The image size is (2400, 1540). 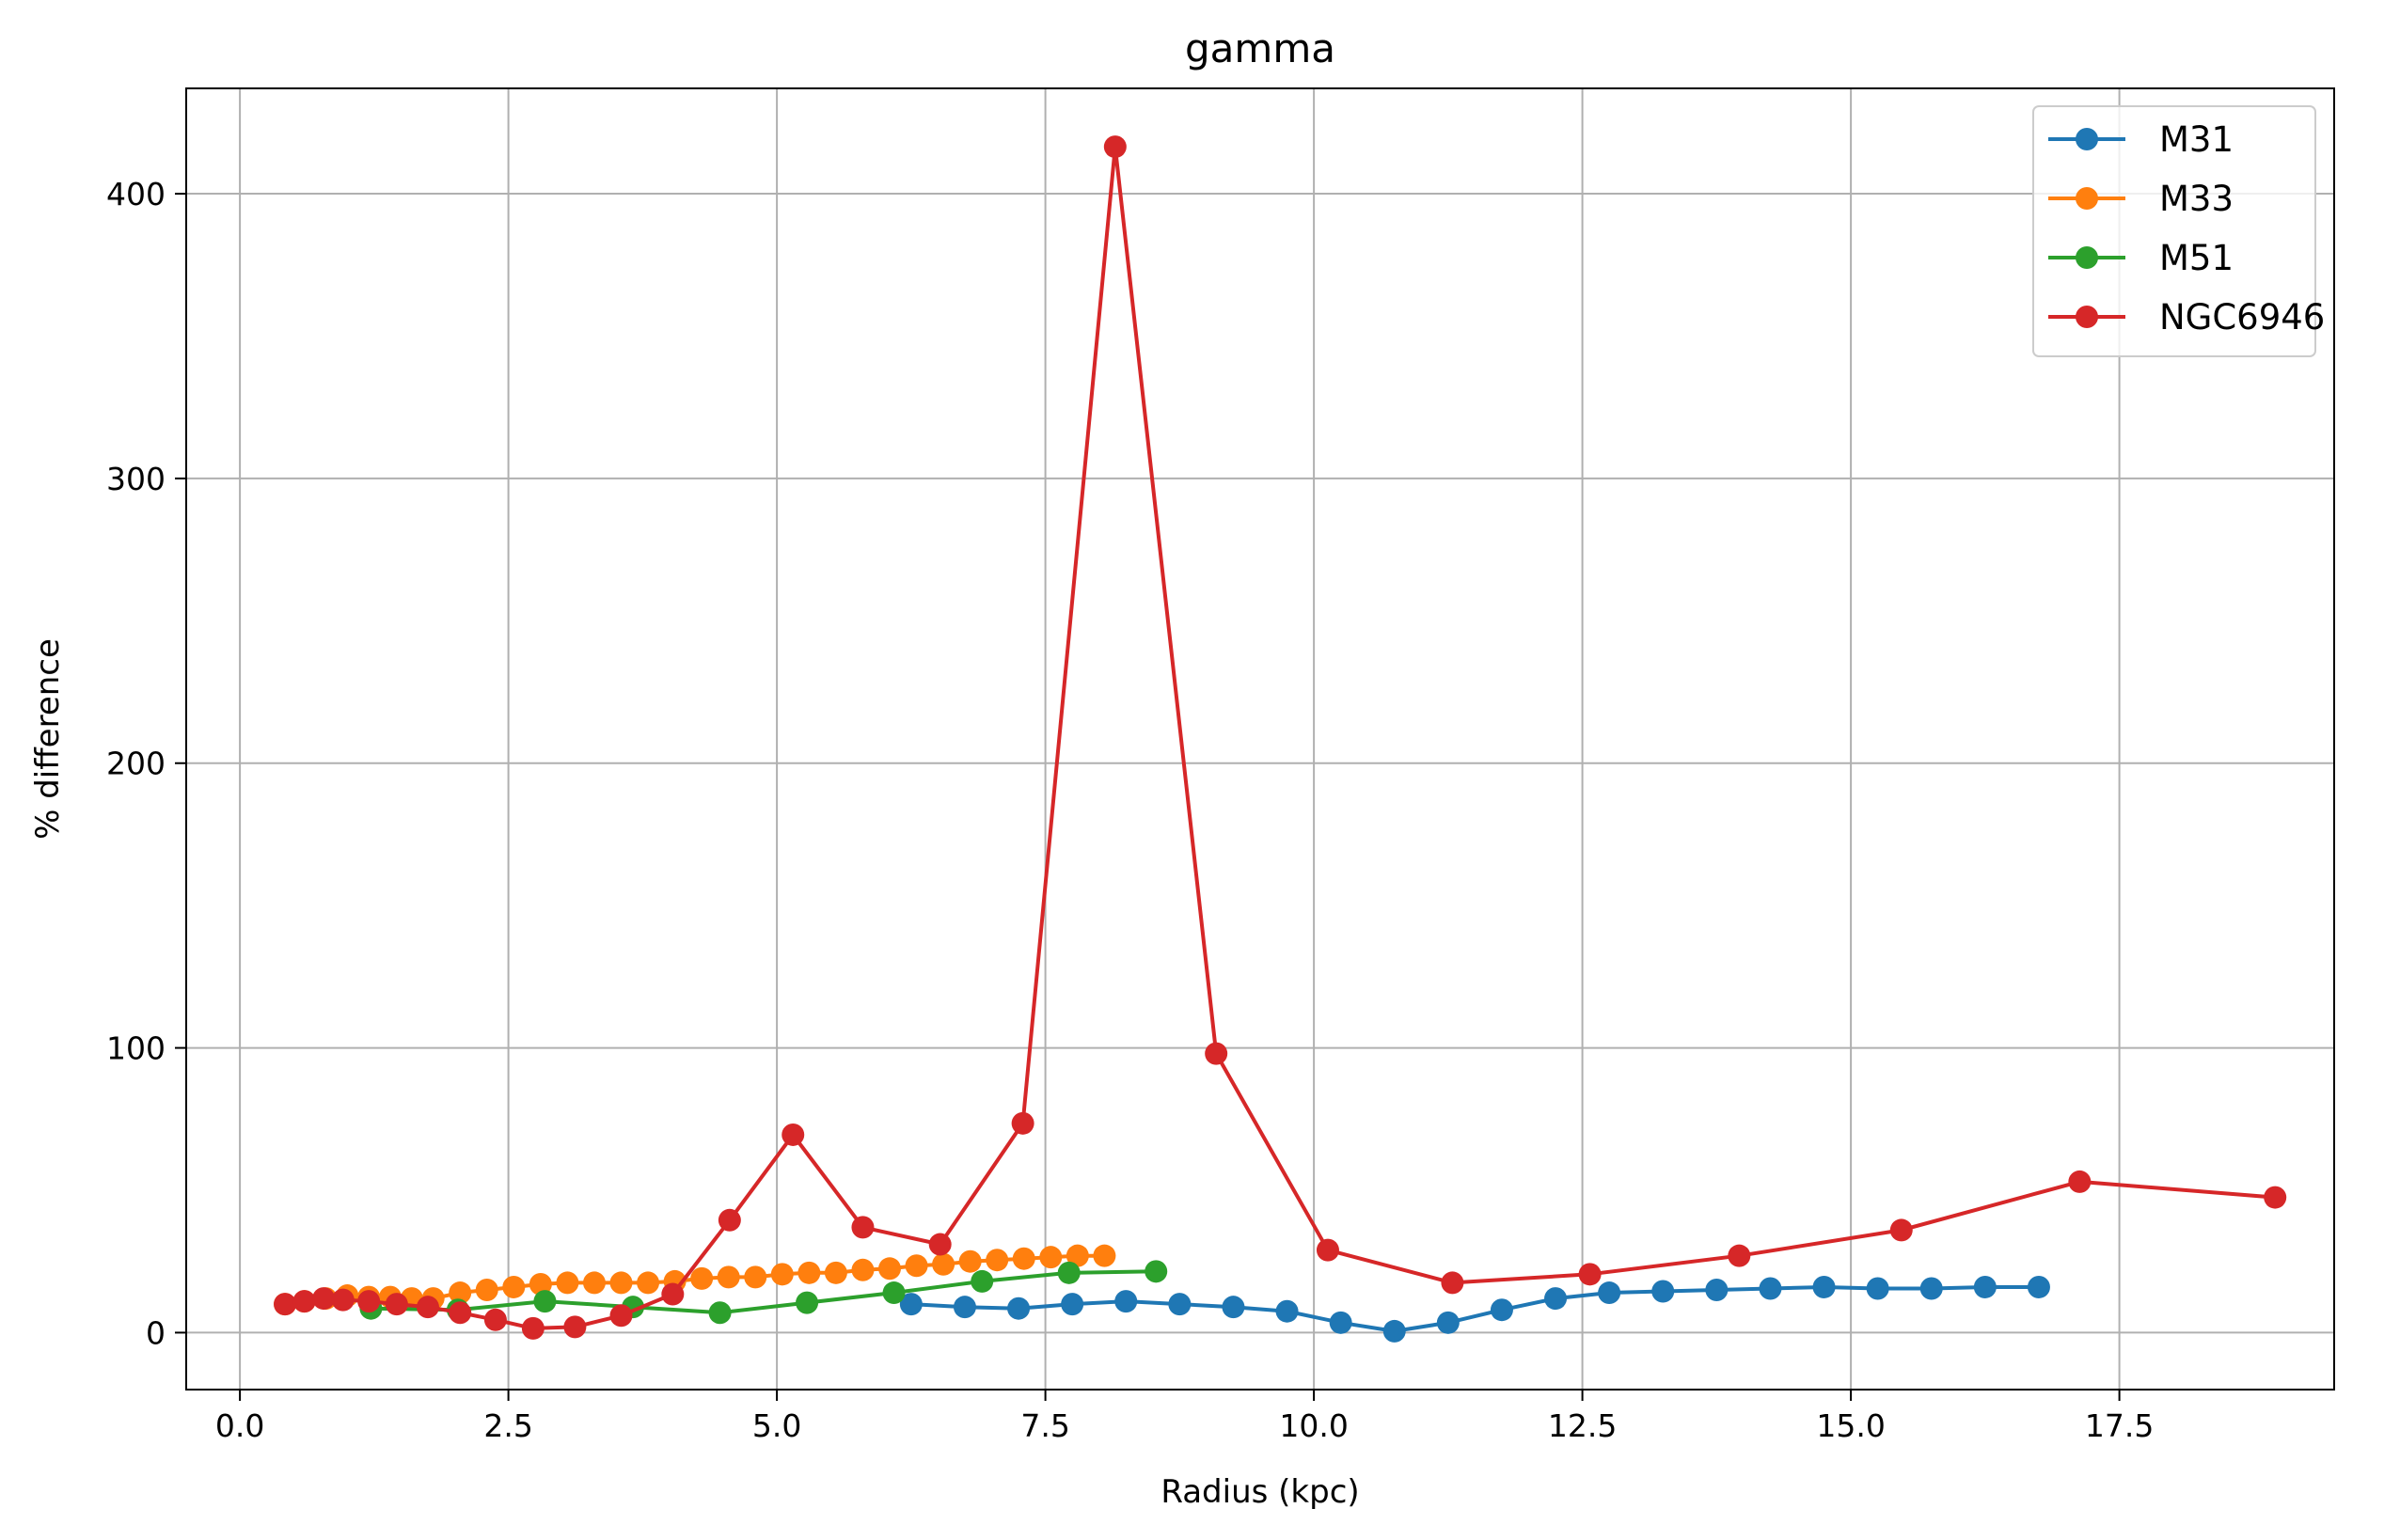 I want to click on legend-item: NGC6946, so click(x=2186, y=318).